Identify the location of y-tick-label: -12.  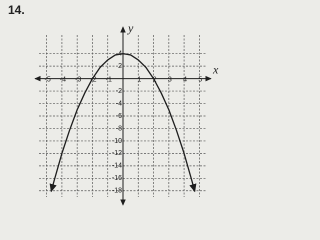
(117, 153).